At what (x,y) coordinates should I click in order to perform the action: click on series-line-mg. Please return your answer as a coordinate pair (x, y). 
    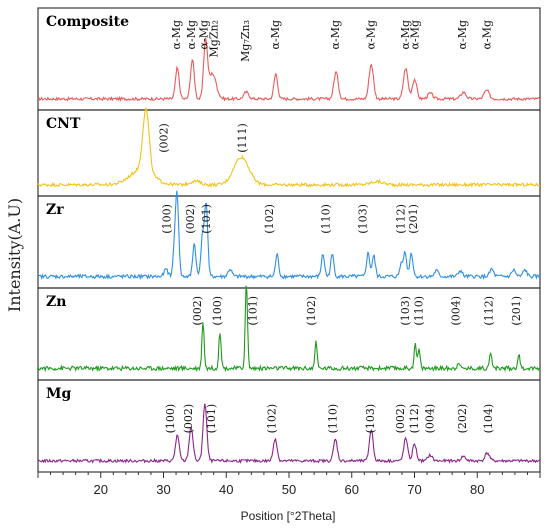
    Looking at the image, I should click on (288, 433).